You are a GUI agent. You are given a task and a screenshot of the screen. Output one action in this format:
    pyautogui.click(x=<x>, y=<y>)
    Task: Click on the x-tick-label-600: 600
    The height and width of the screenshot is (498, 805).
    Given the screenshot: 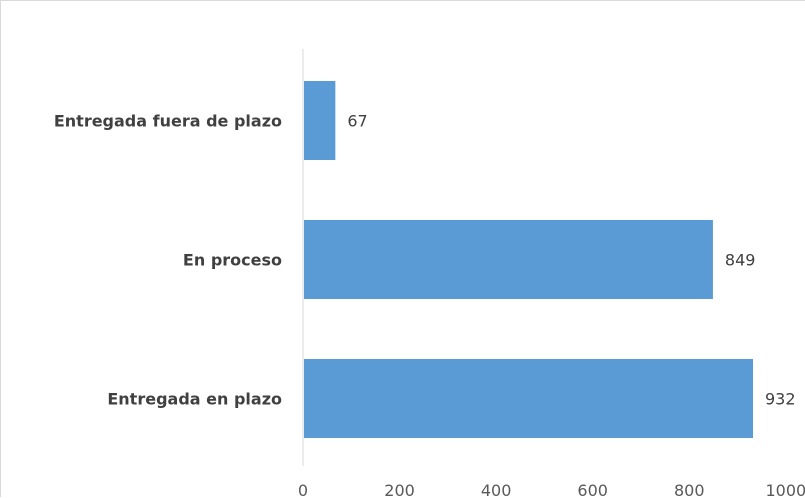 What is the action you would take?
    pyautogui.click(x=592, y=489)
    